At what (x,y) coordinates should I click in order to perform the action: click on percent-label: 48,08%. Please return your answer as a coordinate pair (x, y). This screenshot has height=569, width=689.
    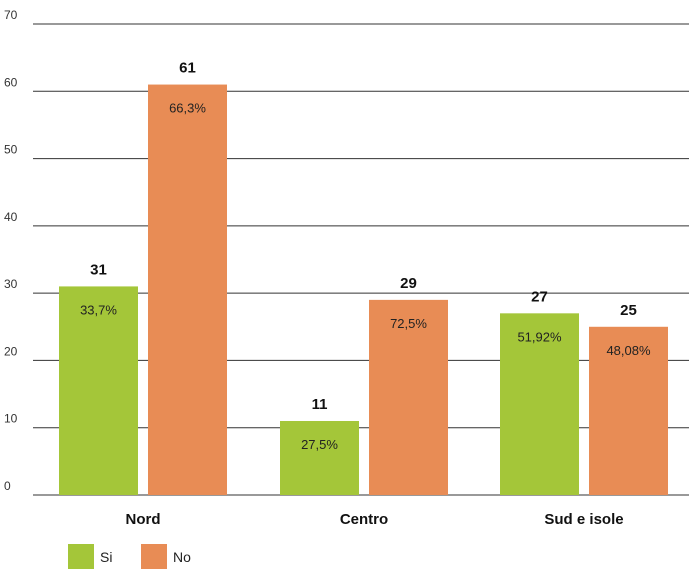
    Looking at the image, I should click on (628, 350).